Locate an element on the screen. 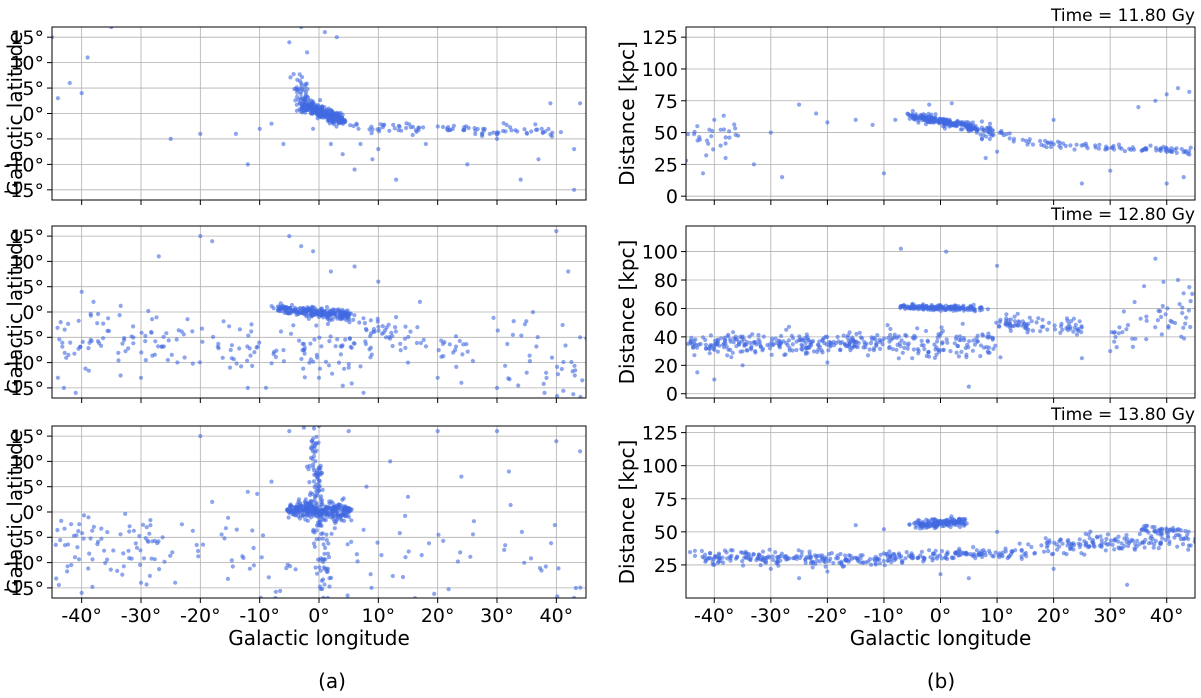 The image size is (1201, 698). y-tick-label: 100 is located at coordinates (660, 70).